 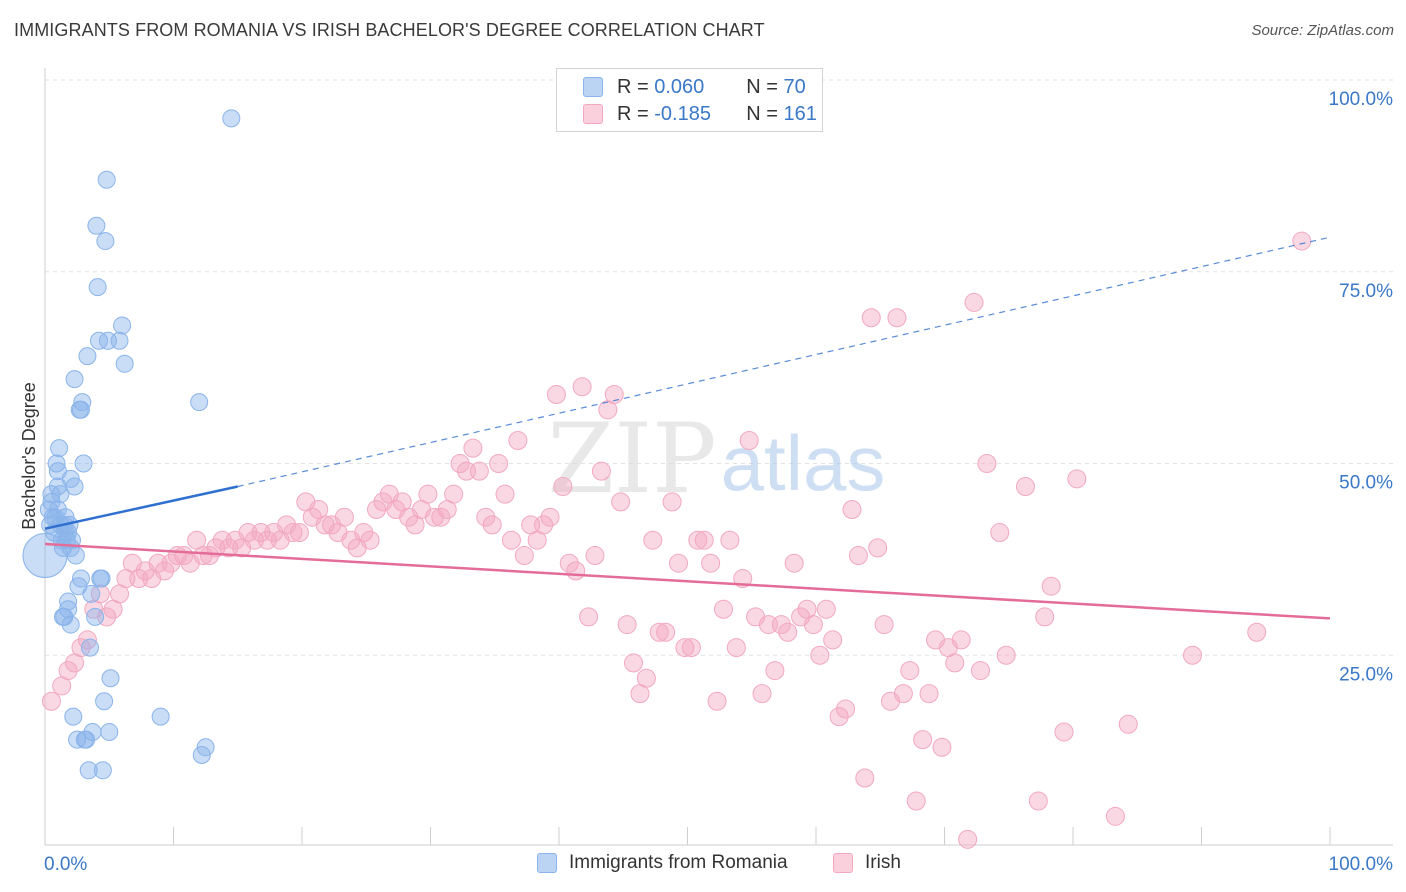 I want to click on source-label: Source: ZipAtlas.com, so click(x=1322, y=30).